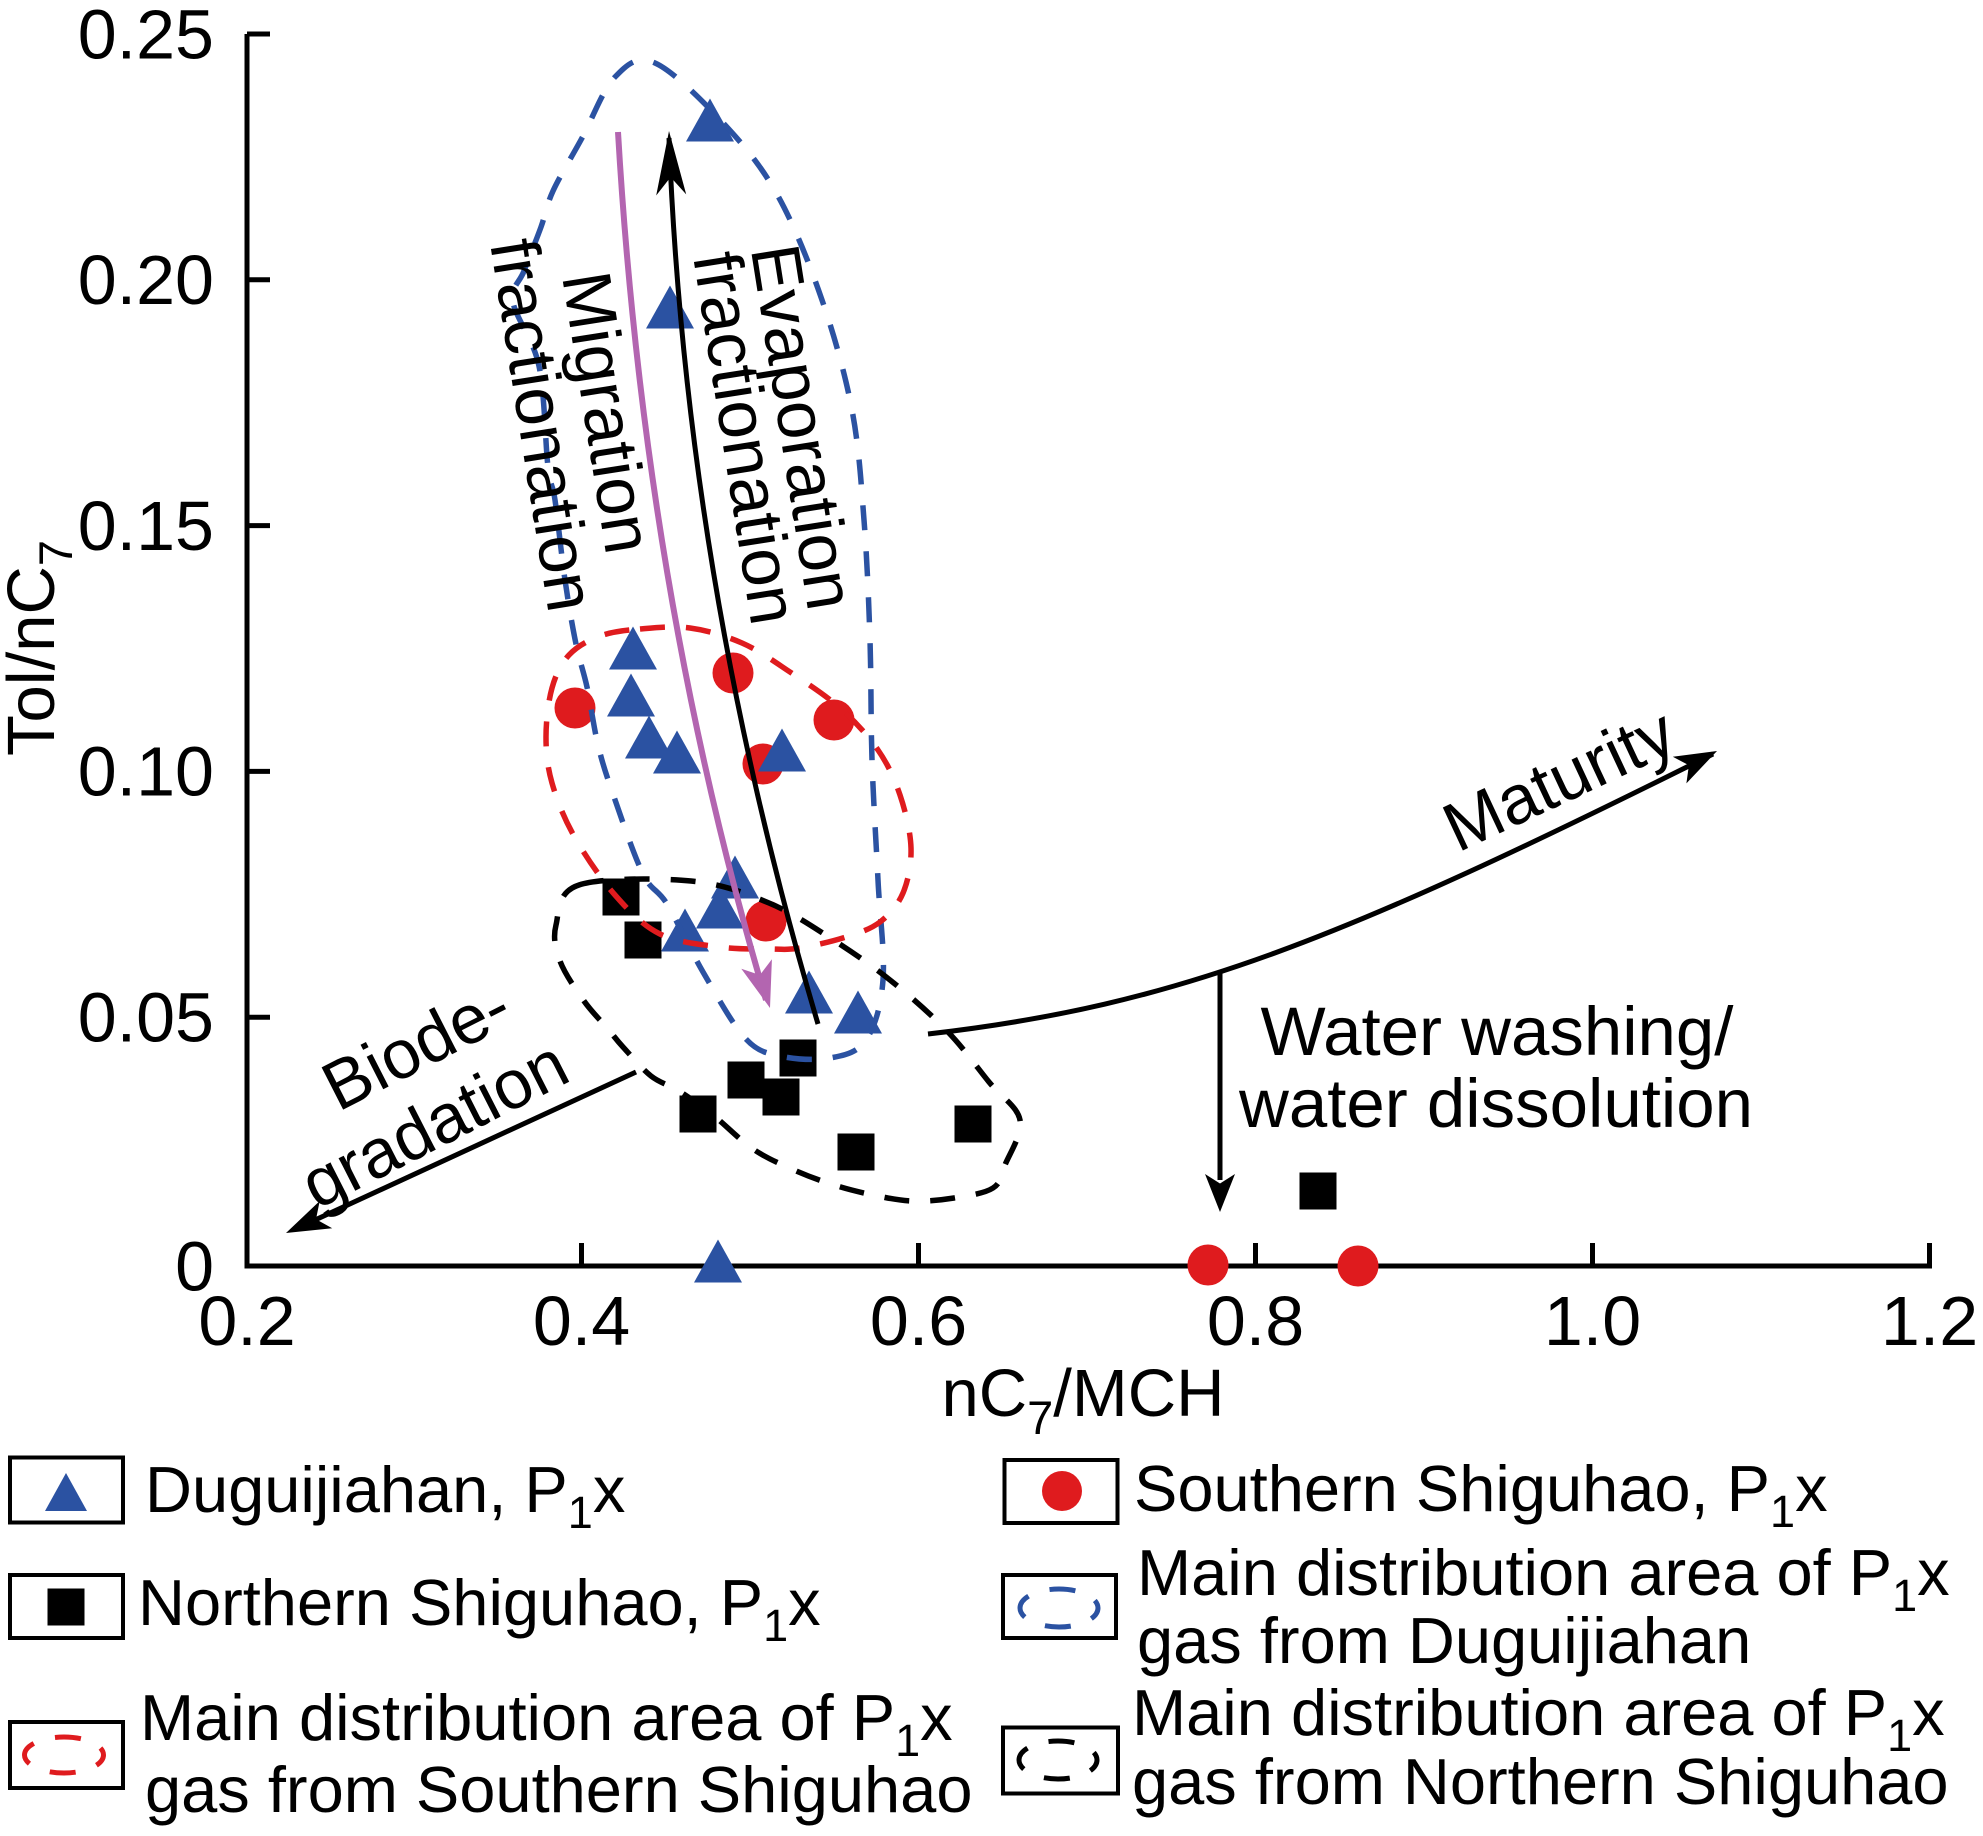 The width and height of the screenshot is (1983, 1836). What do you see at coordinates (581, 1321) in the screenshot?
I see `svg-text: 0.4` at bounding box center [581, 1321].